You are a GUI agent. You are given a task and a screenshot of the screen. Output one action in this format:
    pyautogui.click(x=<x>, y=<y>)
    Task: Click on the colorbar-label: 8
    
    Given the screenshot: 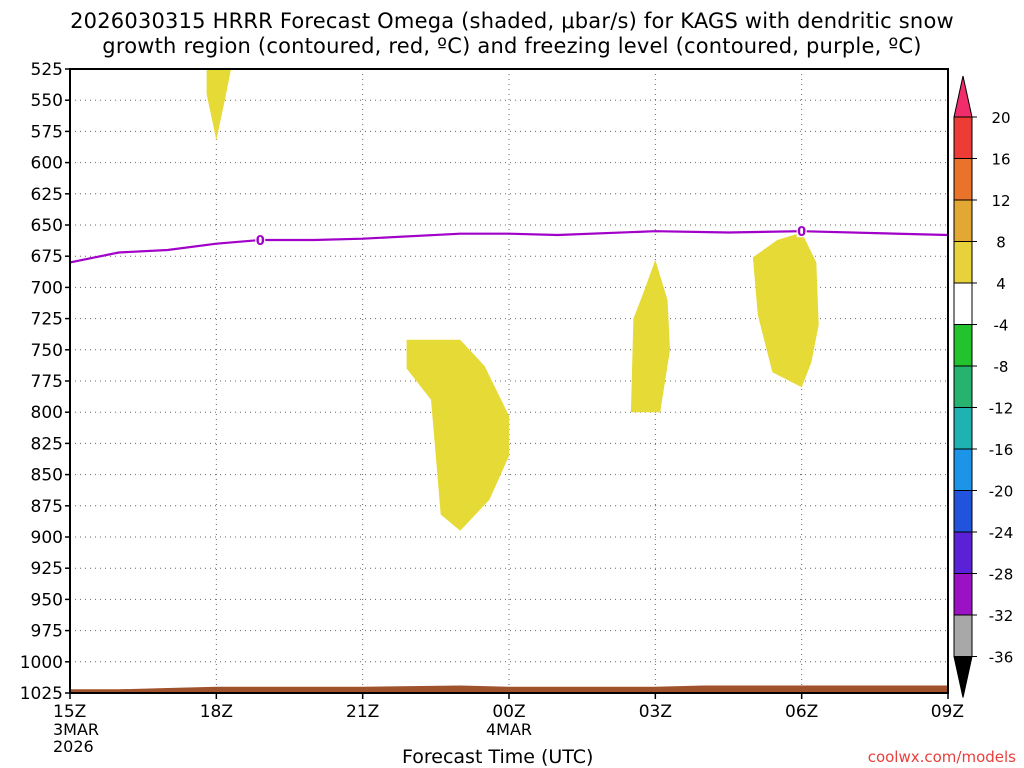 What is the action you would take?
    pyautogui.click(x=1001, y=243)
    